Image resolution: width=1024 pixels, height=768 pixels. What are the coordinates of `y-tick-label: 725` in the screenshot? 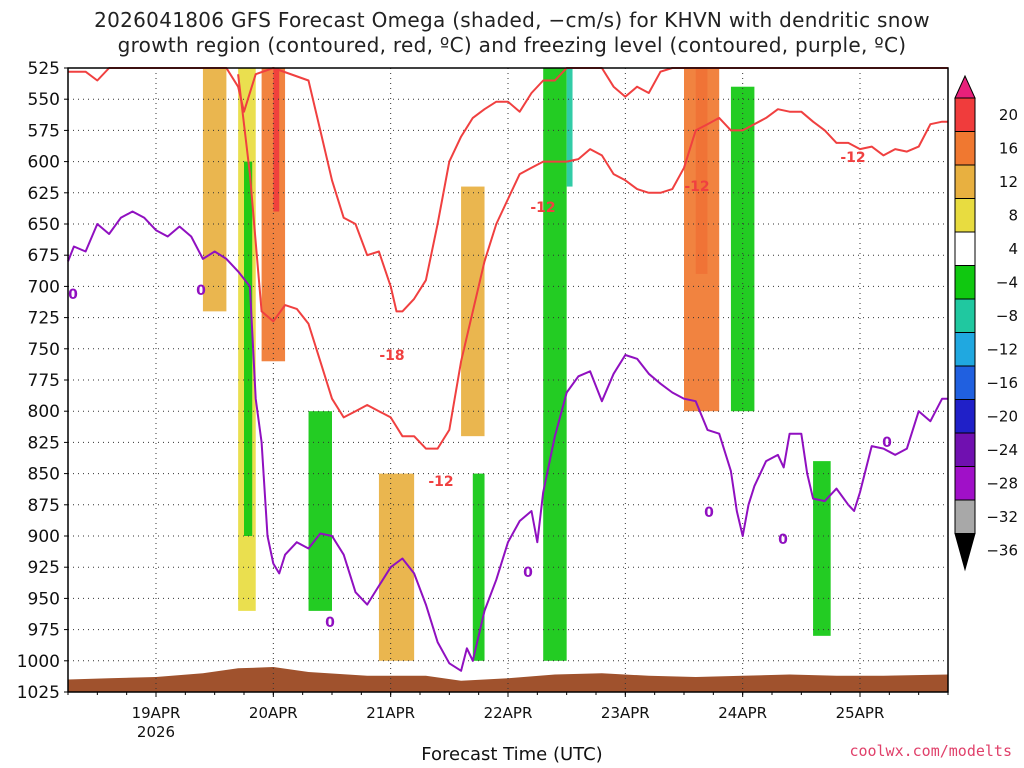 It's located at (44, 319).